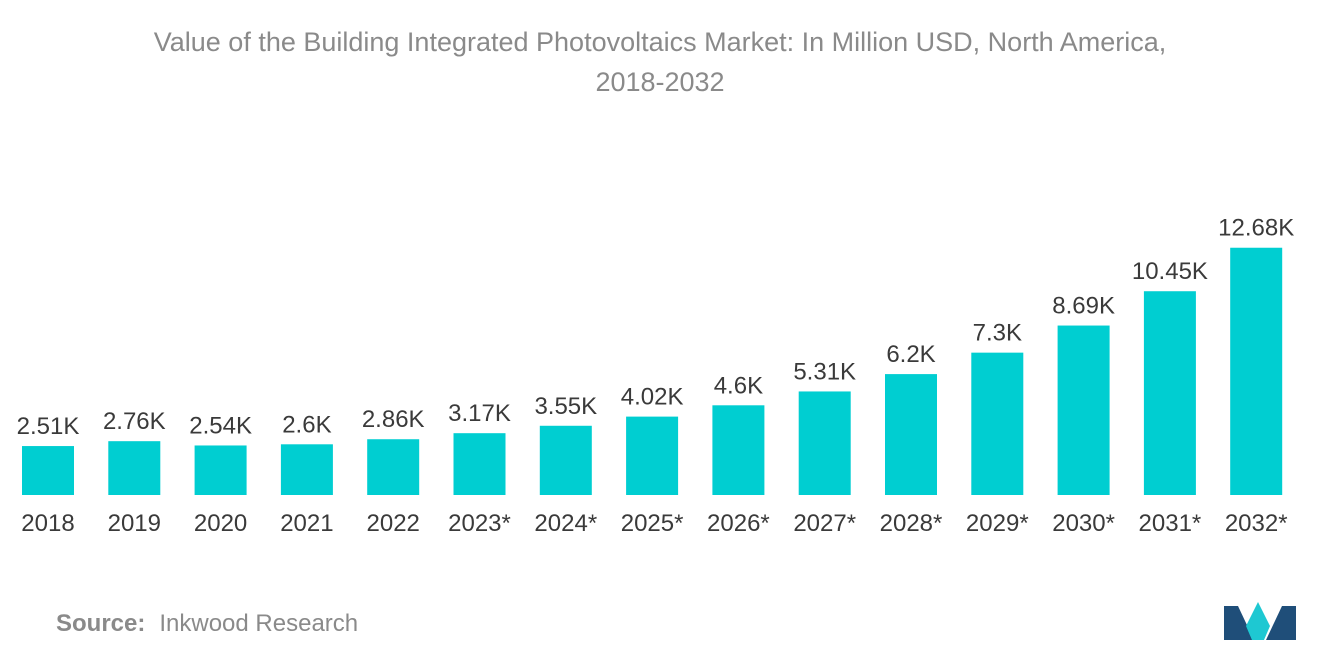 The height and width of the screenshot is (665, 1320). Describe the element at coordinates (652, 397) in the screenshot. I see `data-label: 4.02K` at that location.